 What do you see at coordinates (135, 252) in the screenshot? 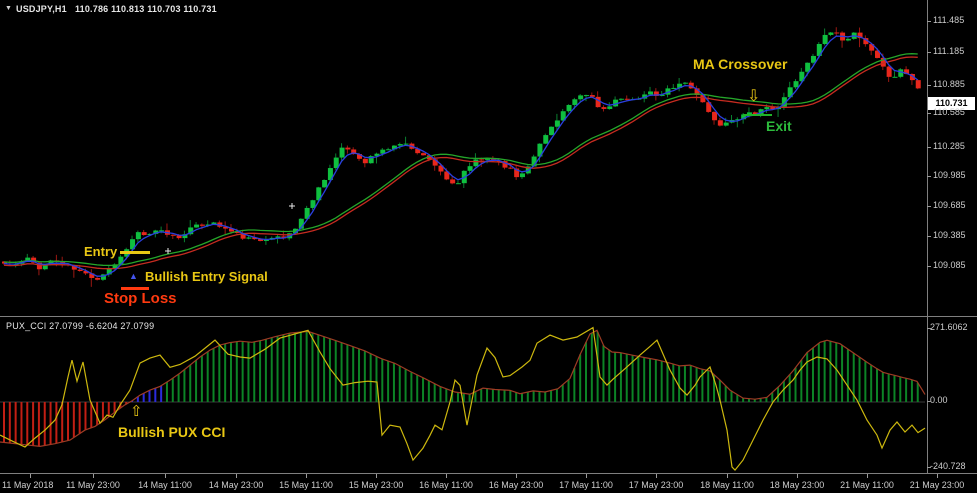
I see `entry-price-line` at bounding box center [135, 252].